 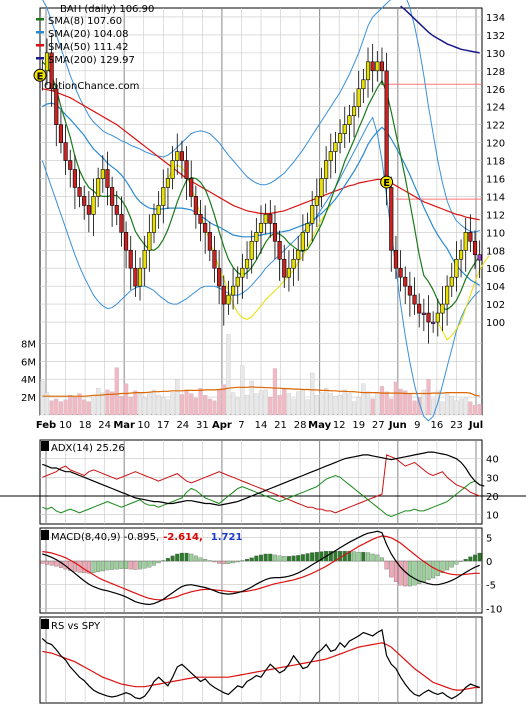 I want to click on x-tick-label: 27, so click(x=378, y=425).